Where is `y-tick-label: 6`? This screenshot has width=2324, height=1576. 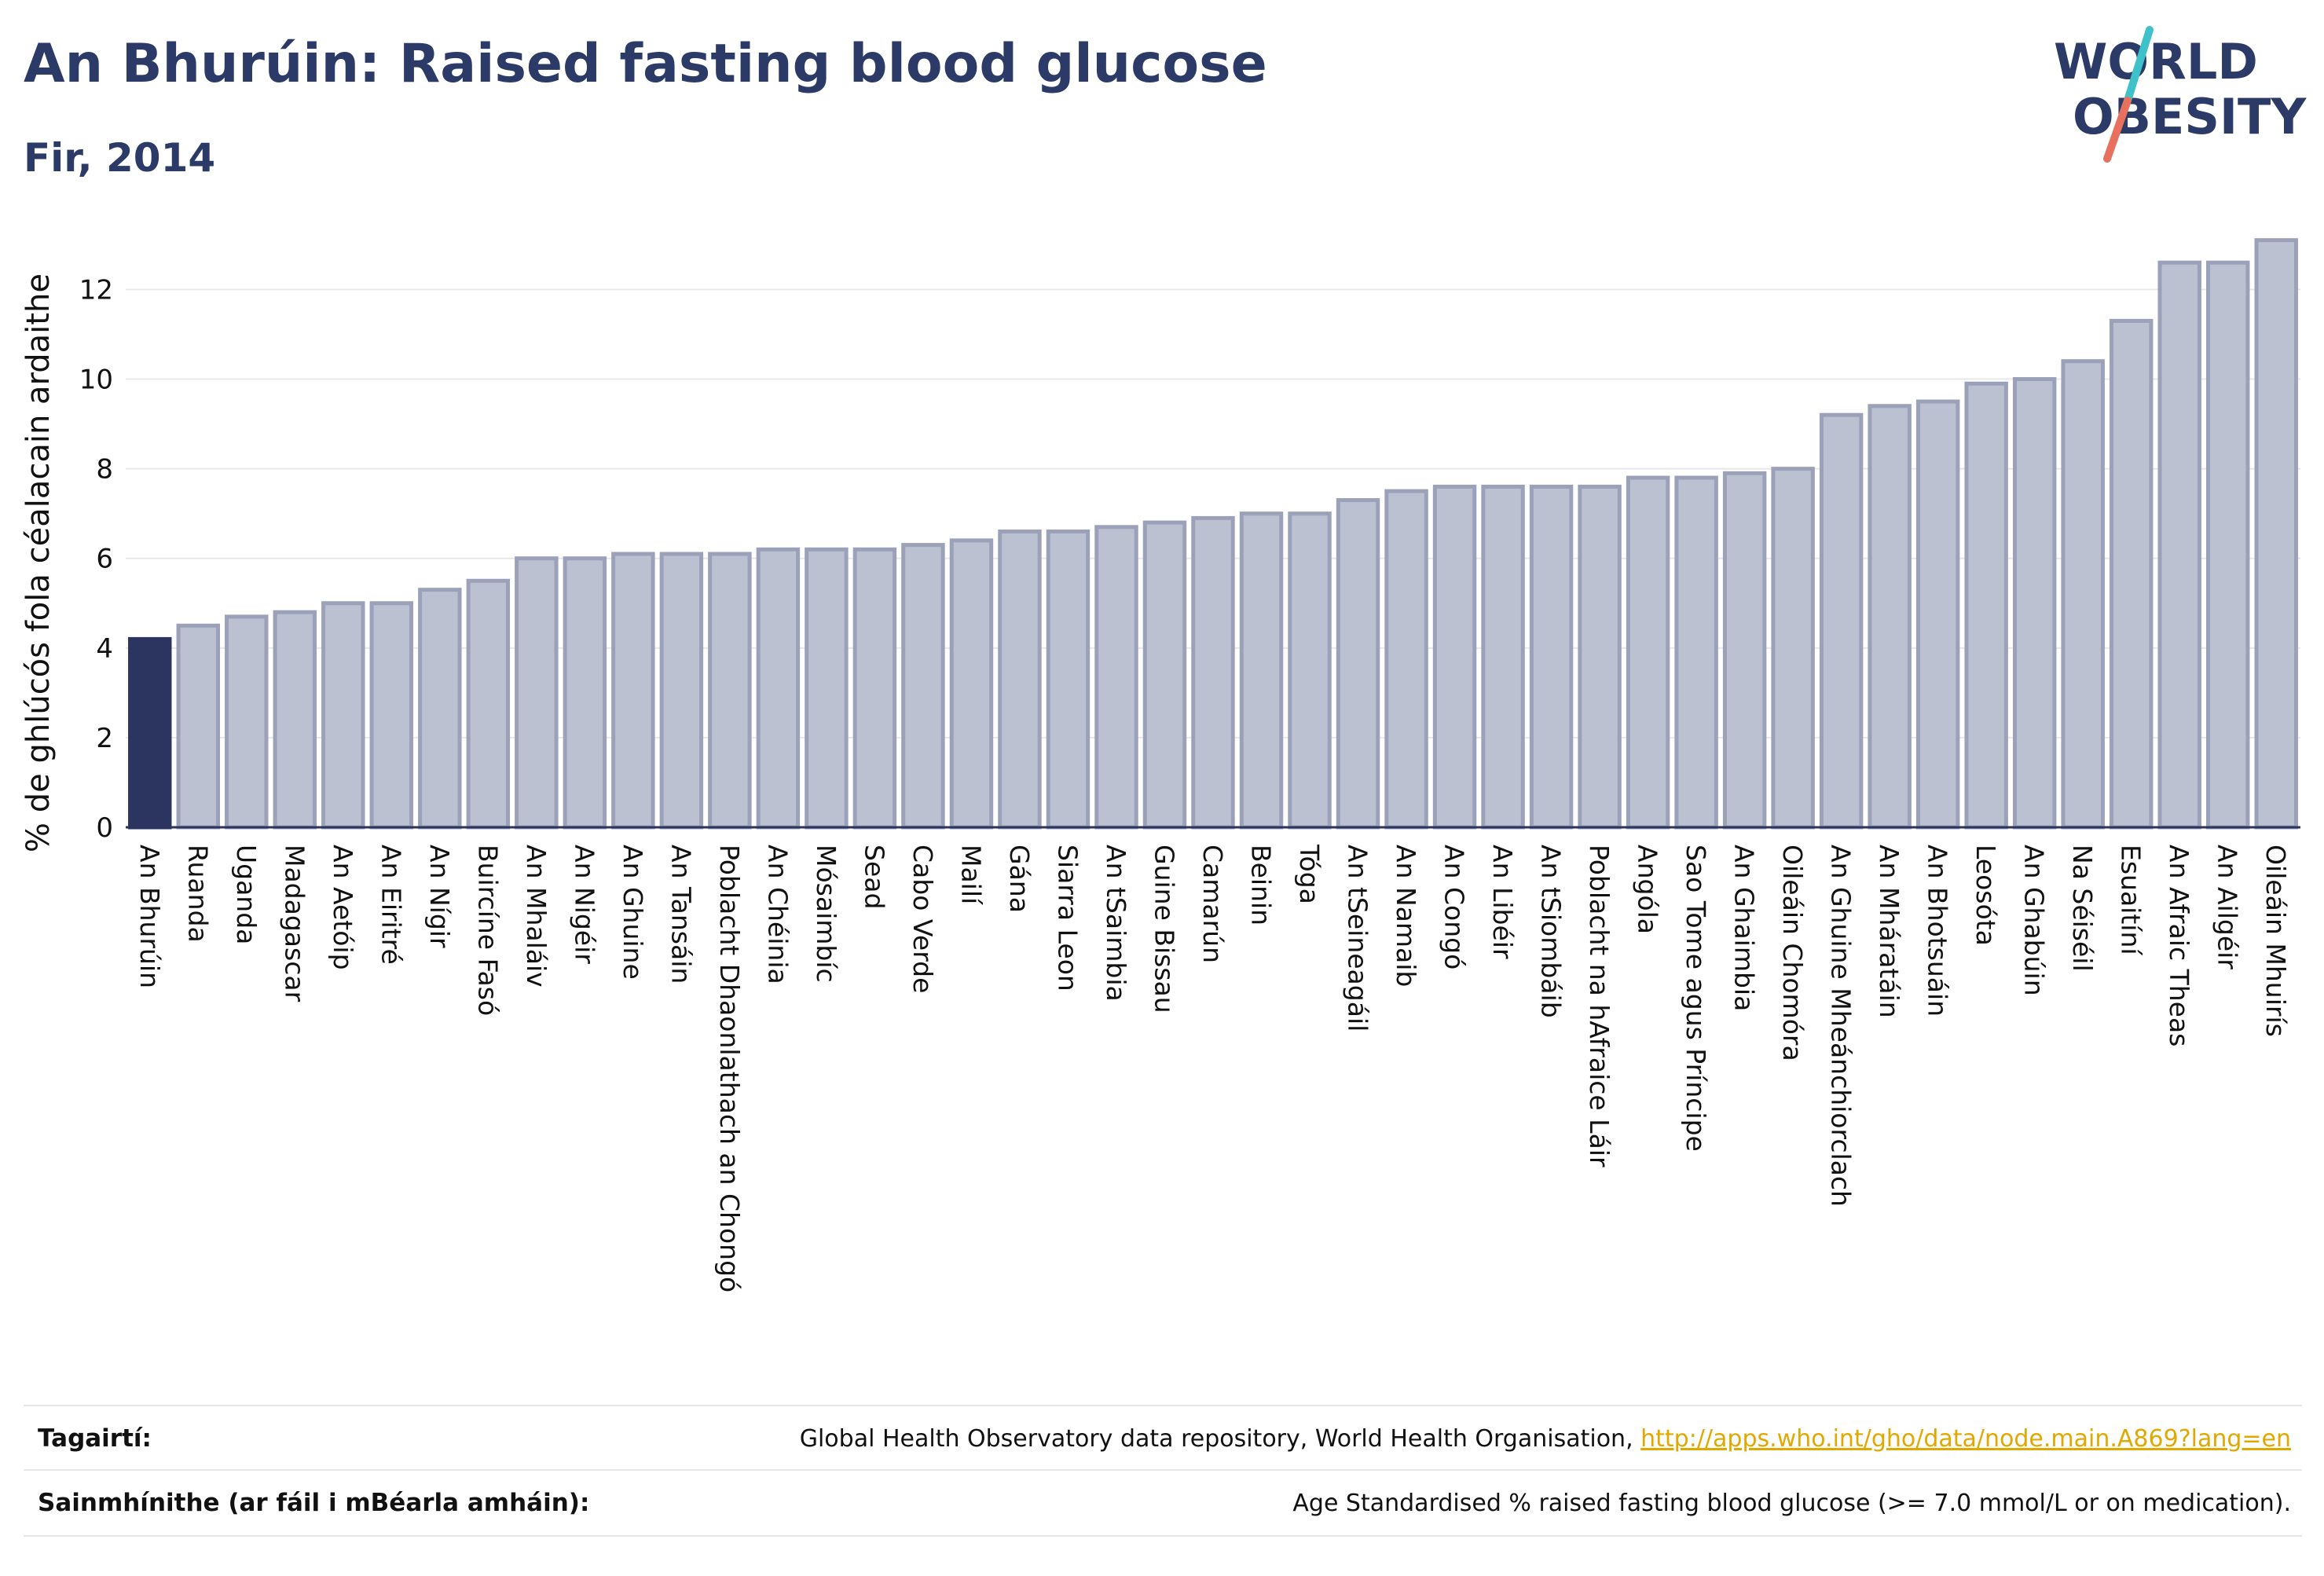 y-tick-label: 6 is located at coordinates (104, 559).